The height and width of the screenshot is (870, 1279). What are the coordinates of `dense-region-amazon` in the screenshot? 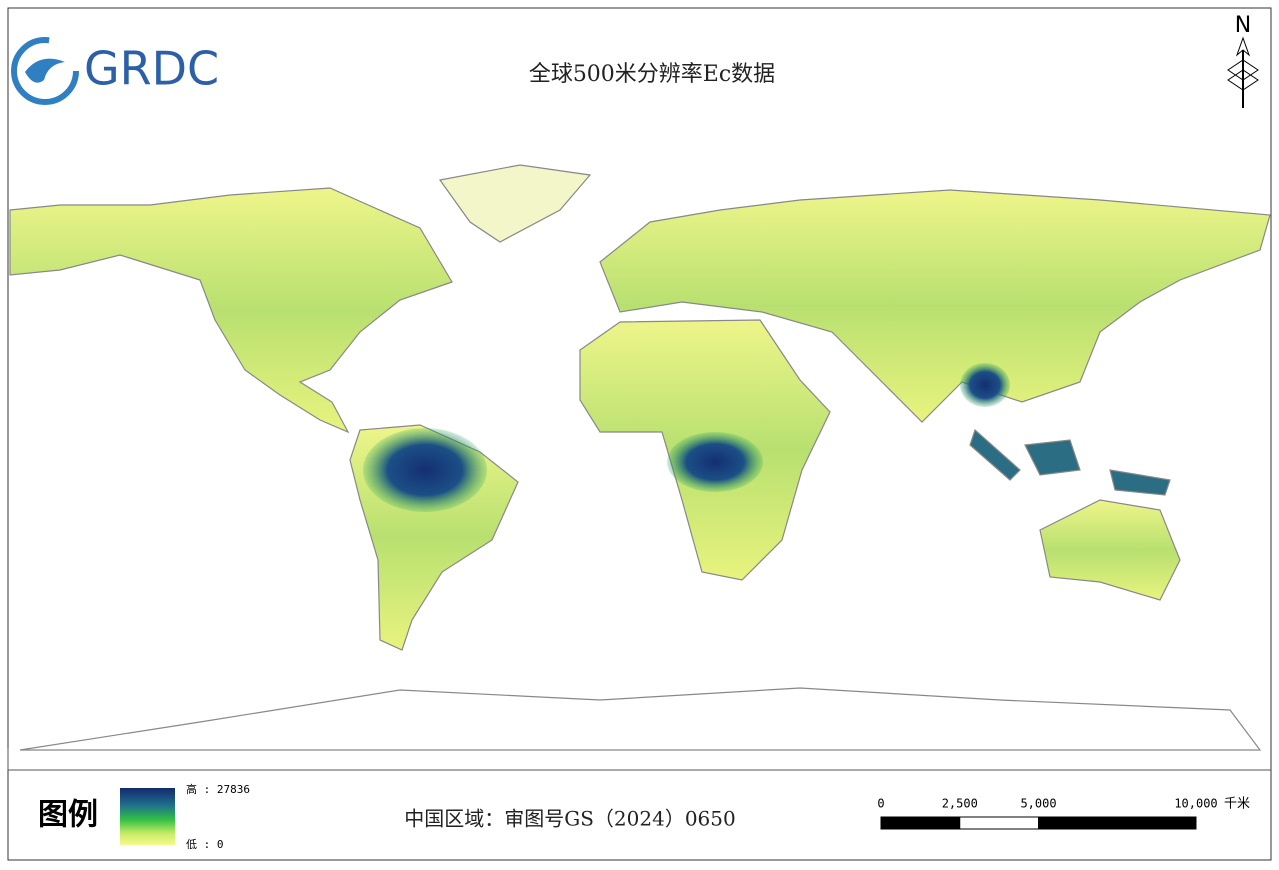 It's located at (425, 470).